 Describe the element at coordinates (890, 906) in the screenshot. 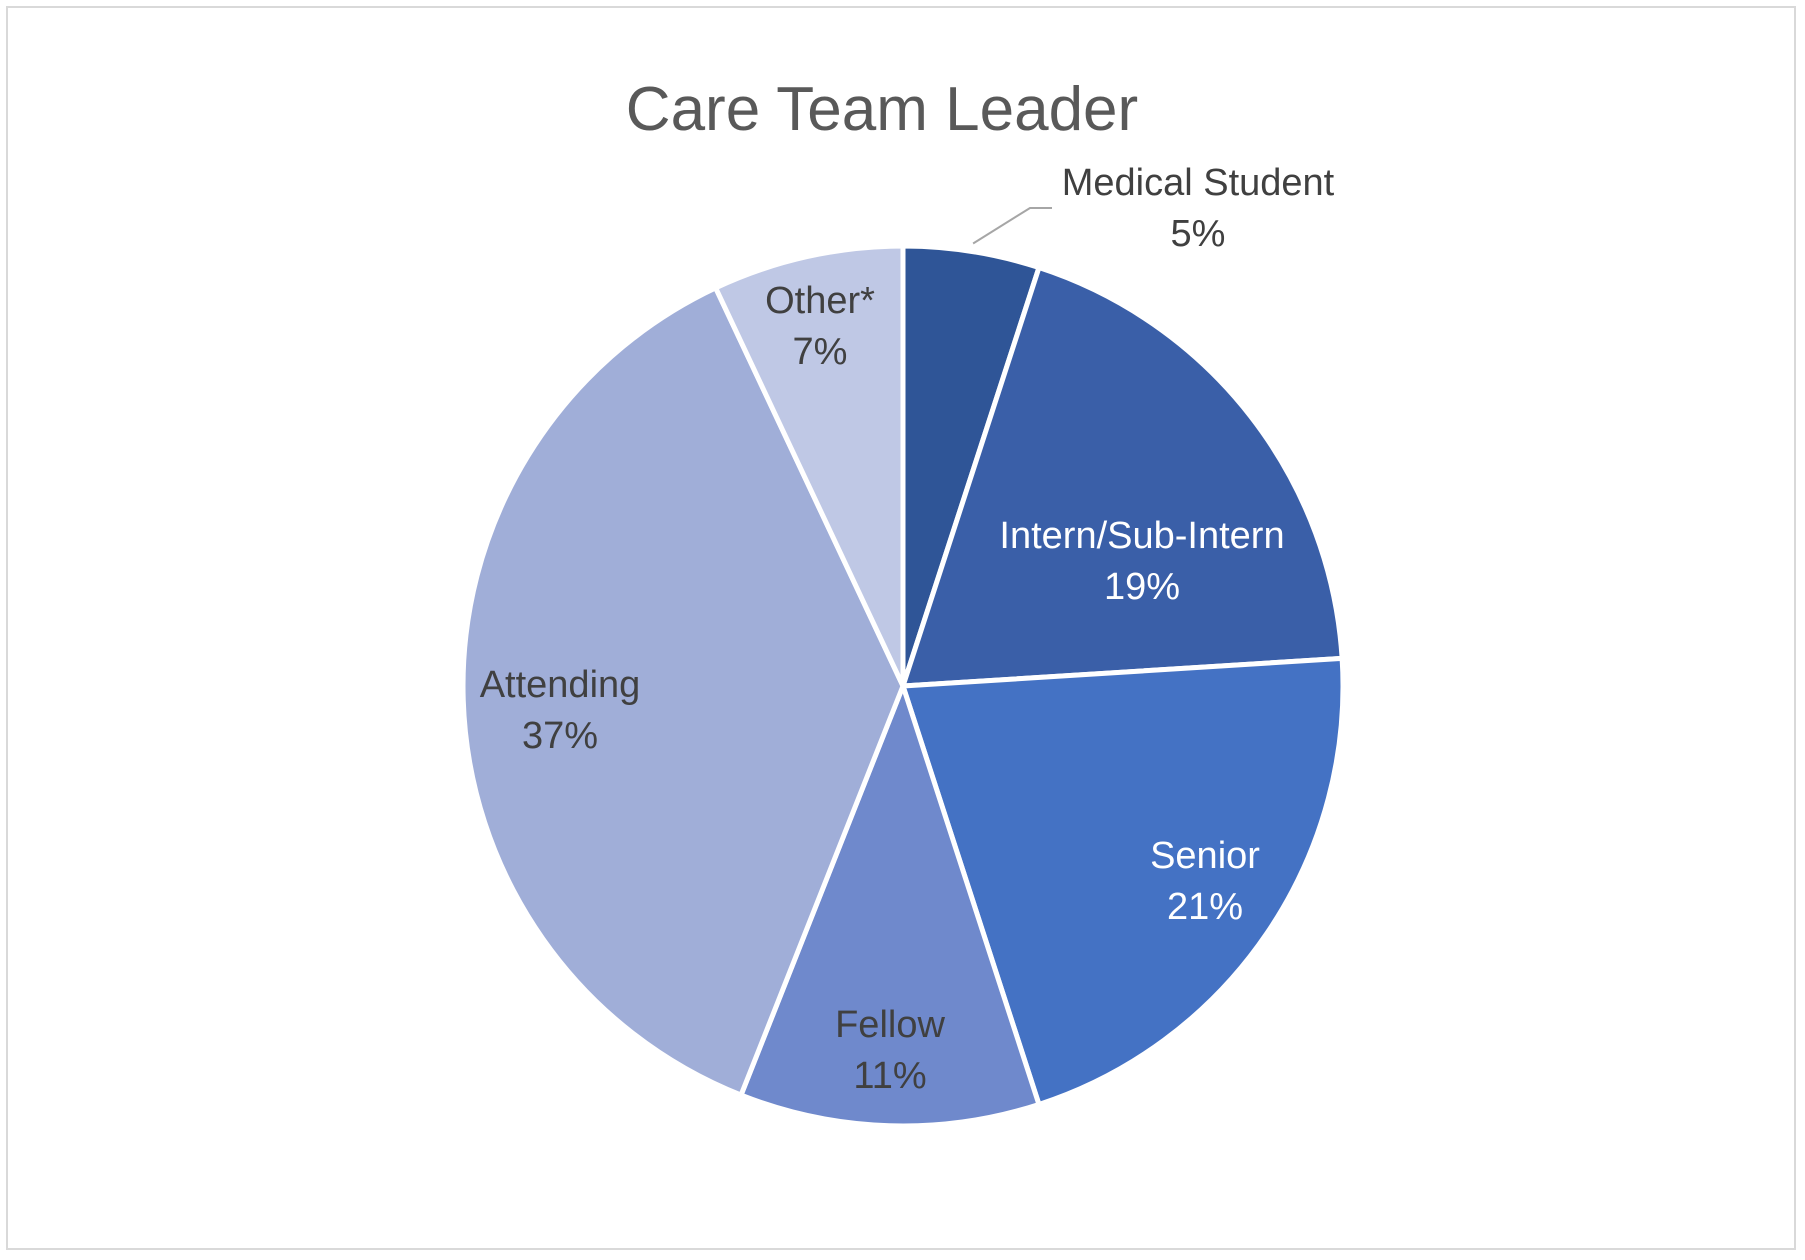

I see `pie-slice-fellow` at that location.